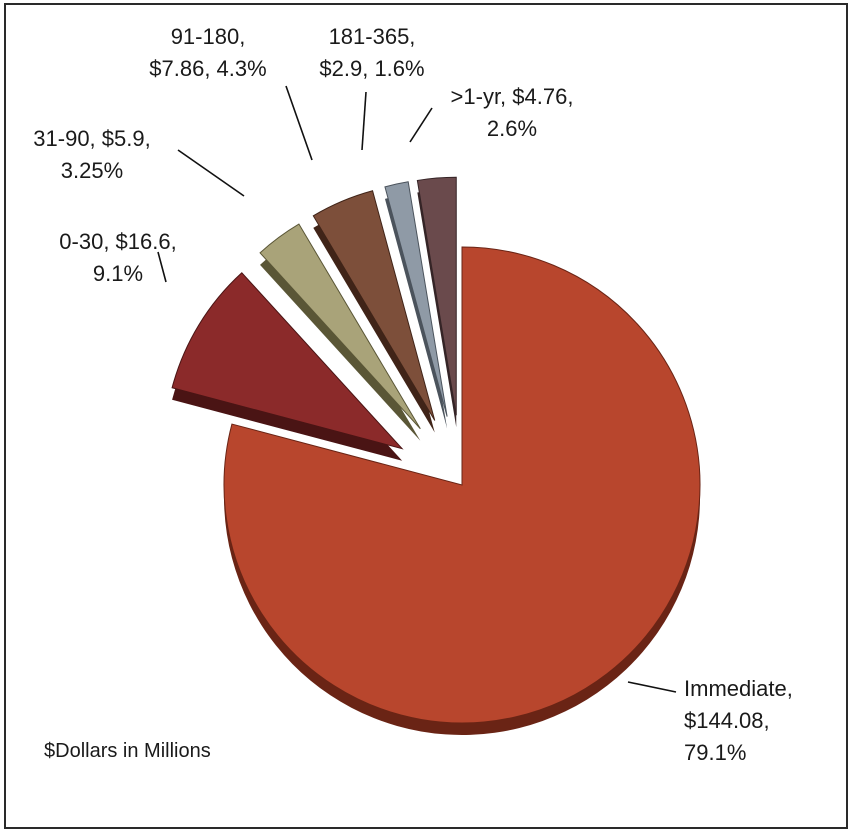  I want to click on units-note: $Dollars in Millions, so click(127, 751).